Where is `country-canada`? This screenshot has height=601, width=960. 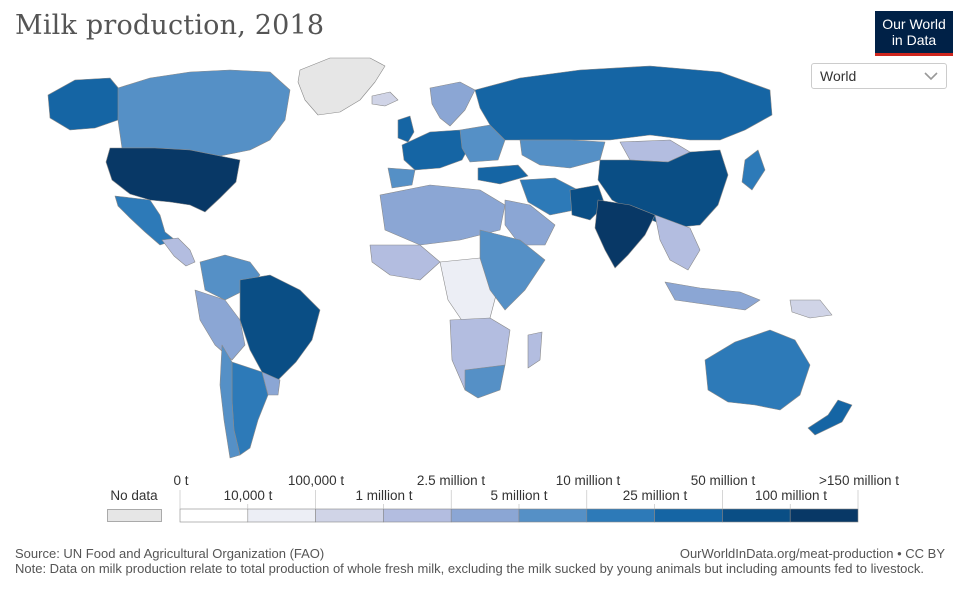
country-canada is located at coordinates (204, 113).